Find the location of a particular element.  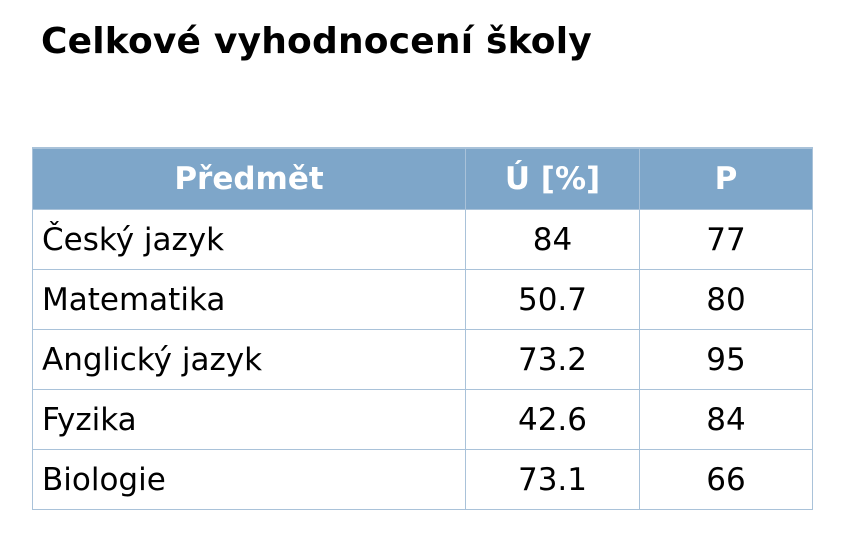

p-cell: 95 is located at coordinates (726, 359).